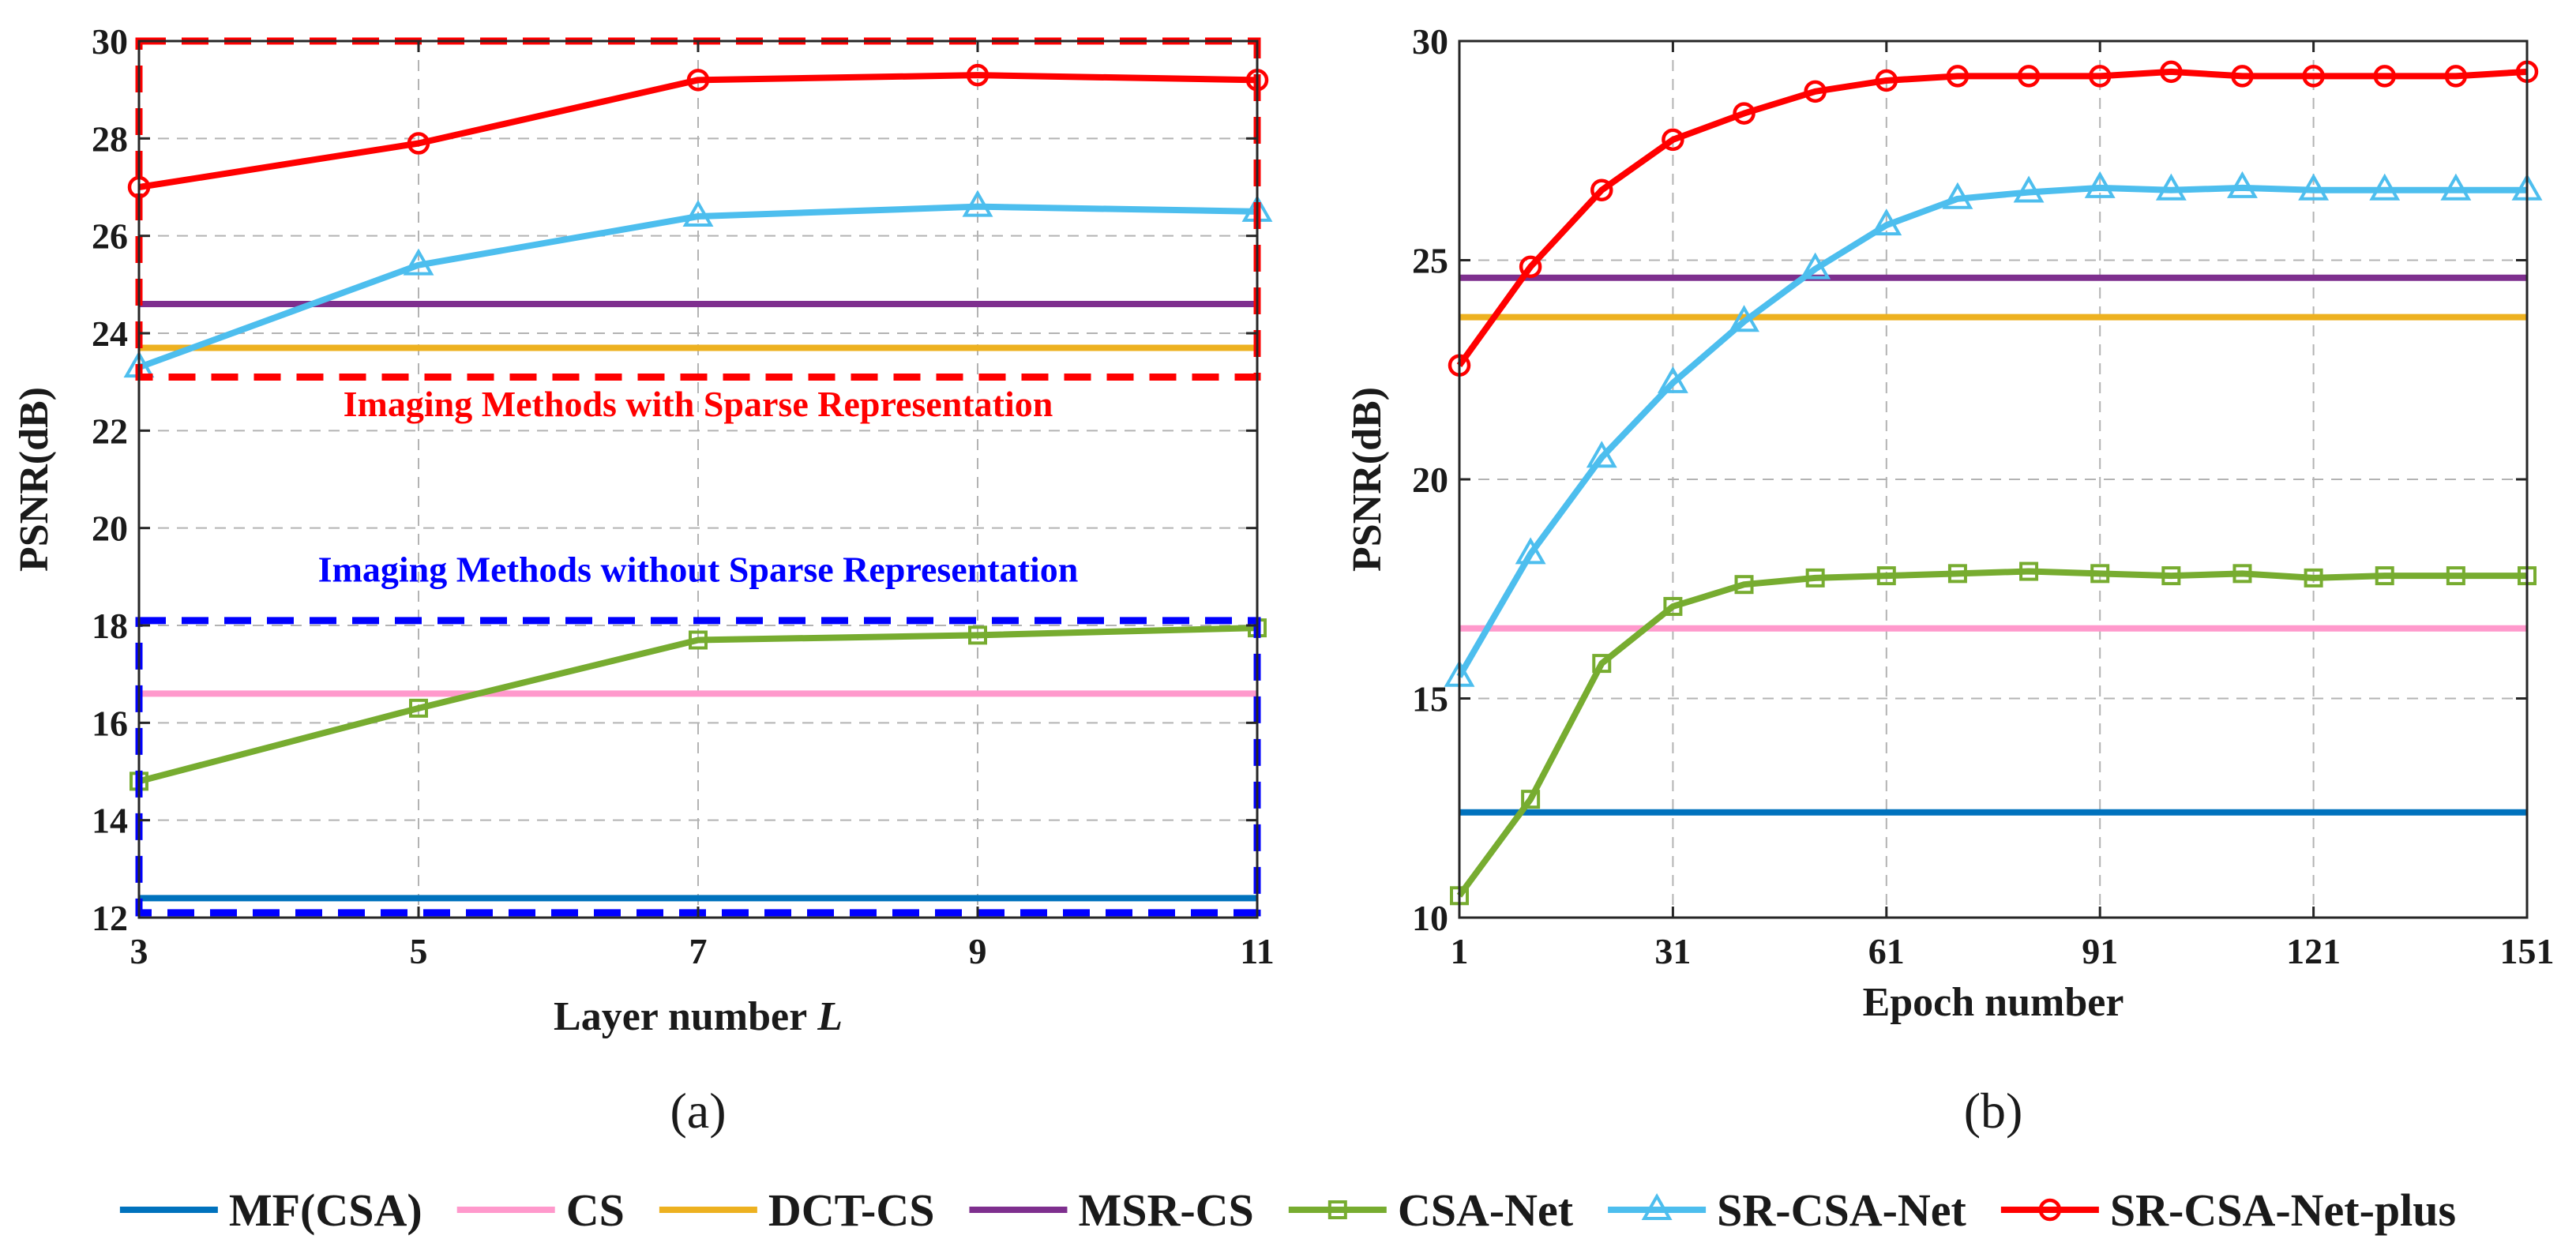 The width and height of the screenshot is (2576, 1254). Describe the element at coordinates (419, 951) in the screenshot. I see `x-tick-label: 5` at that location.